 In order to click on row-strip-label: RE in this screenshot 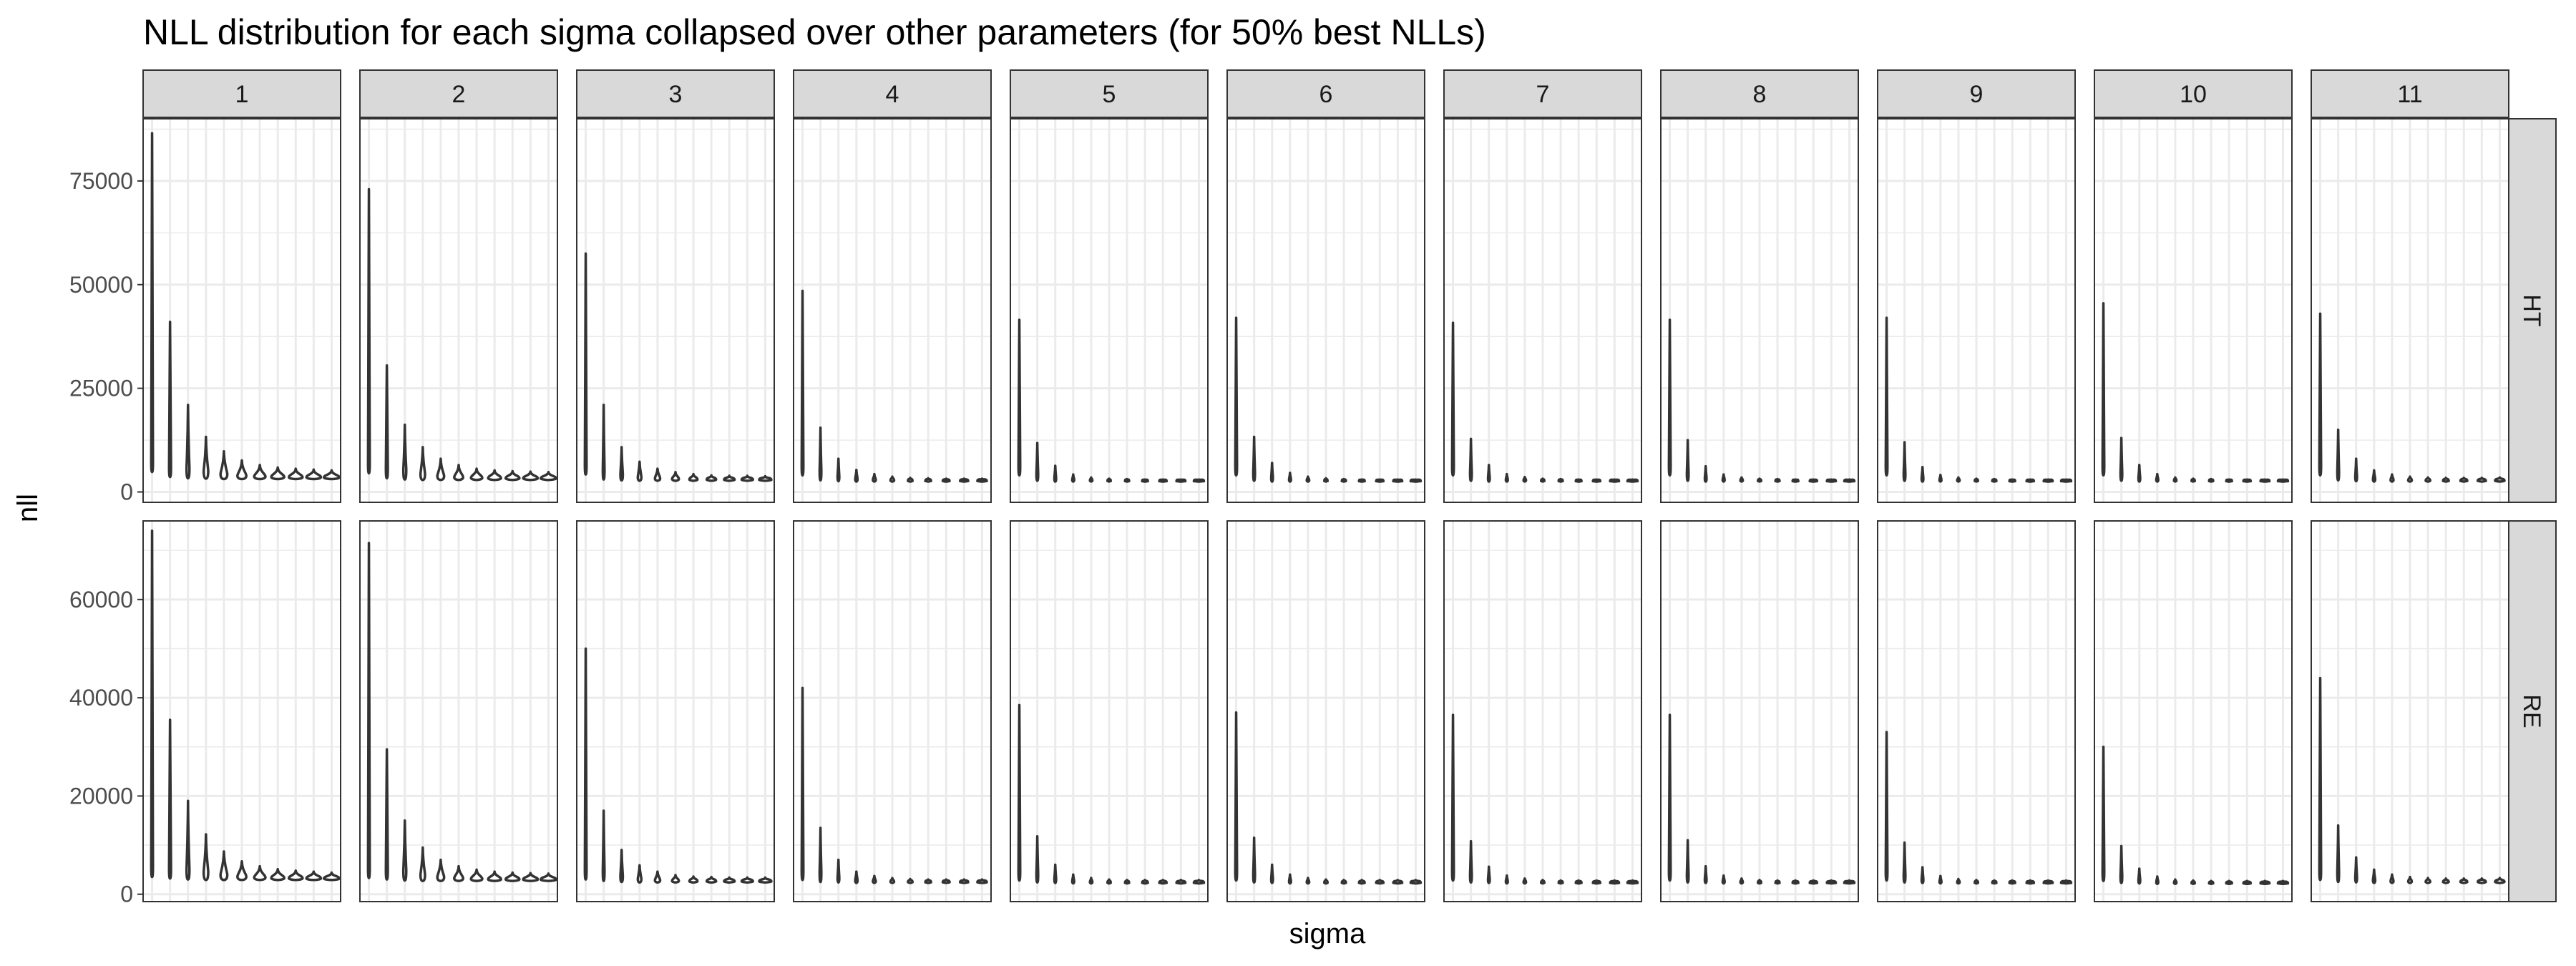, I will do `click(2531, 711)`.